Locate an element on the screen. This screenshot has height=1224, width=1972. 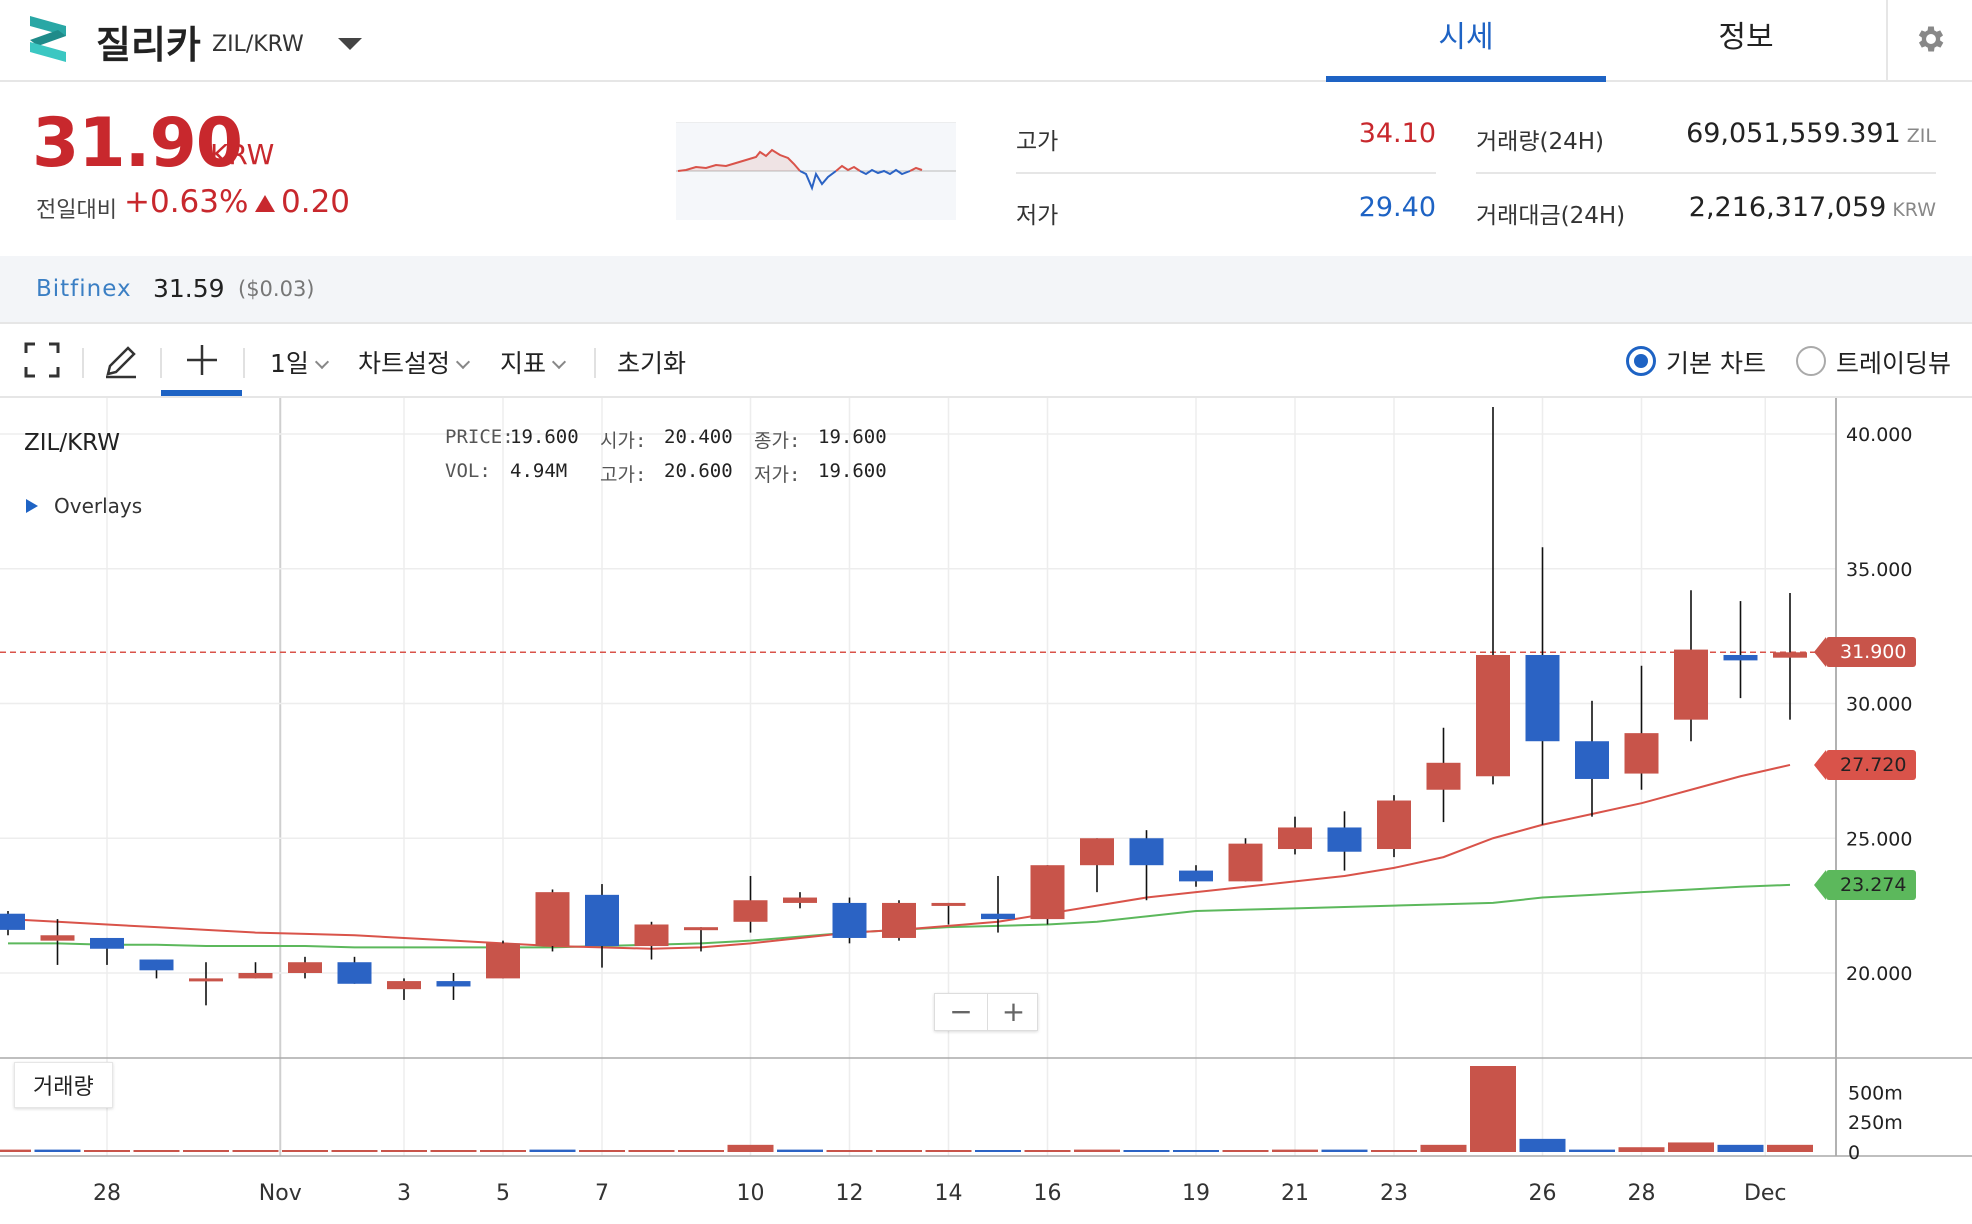
indicators-dropdown: 지표 is located at coordinates (533, 362).